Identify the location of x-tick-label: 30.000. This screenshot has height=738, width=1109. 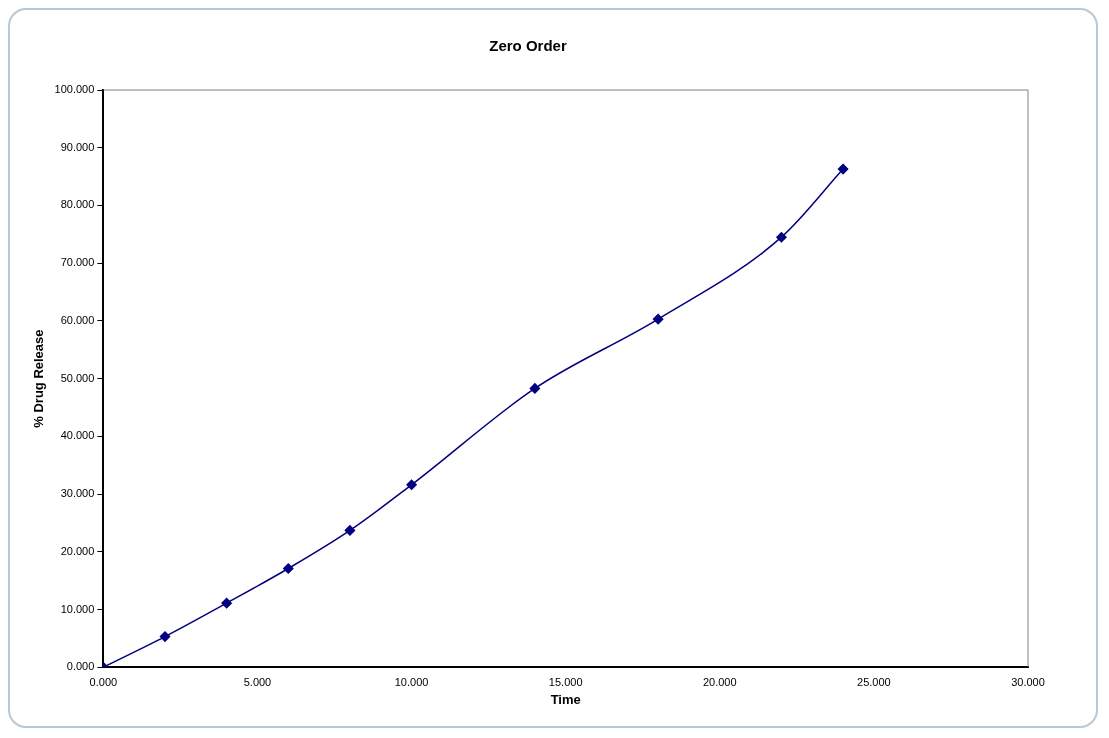
(1028, 681).